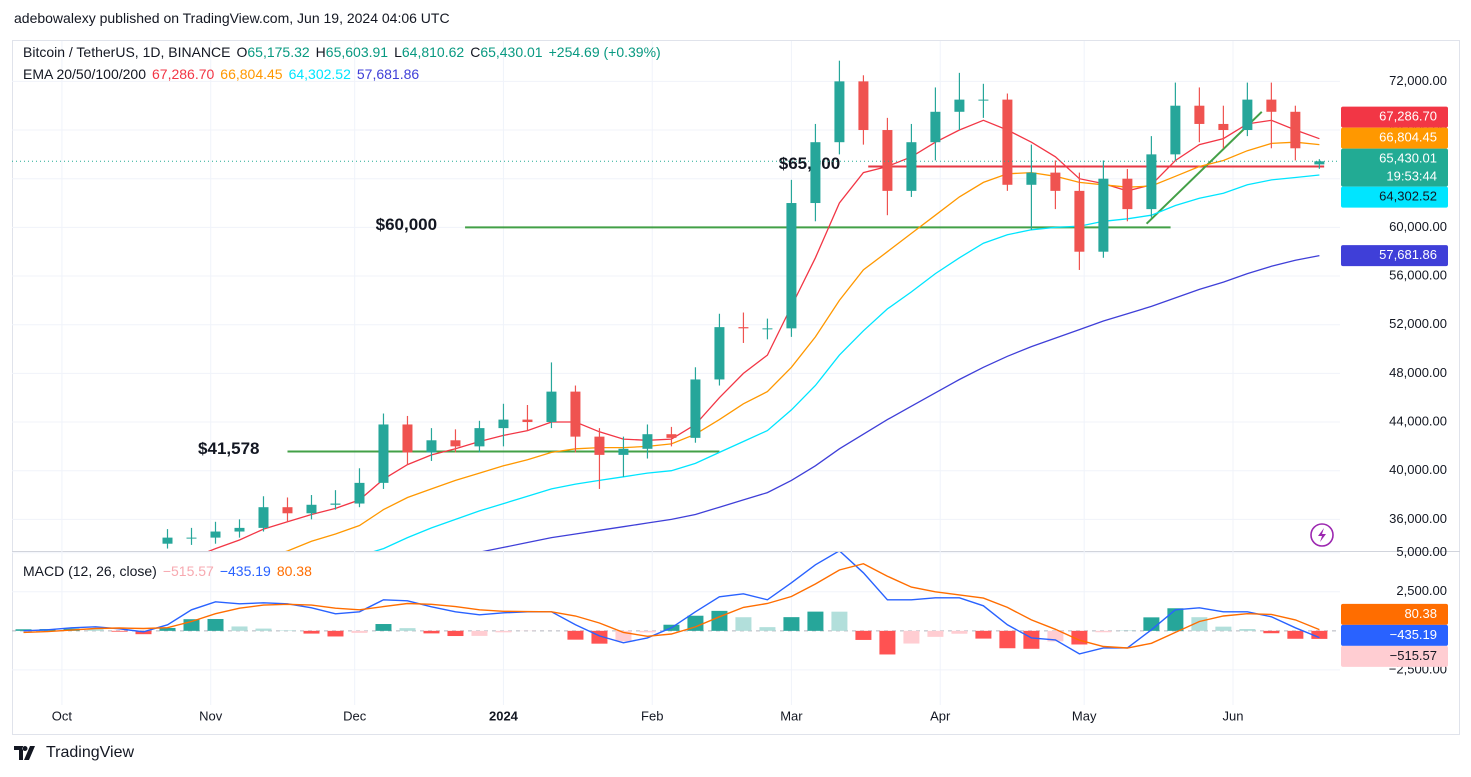  What do you see at coordinates (1411, 176) in the screenshot?
I see `price-tag-label: 19:53:44` at bounding box center [1411, 176].